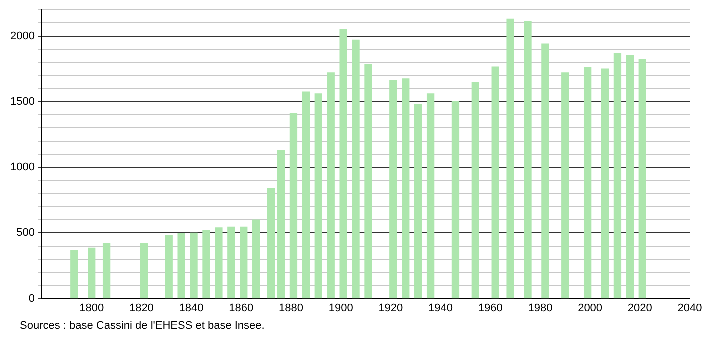  What do you see at coordinates (25, 233) in the screenshot?
I see `y-tick-label: 500` at bounding box center [25, 233].